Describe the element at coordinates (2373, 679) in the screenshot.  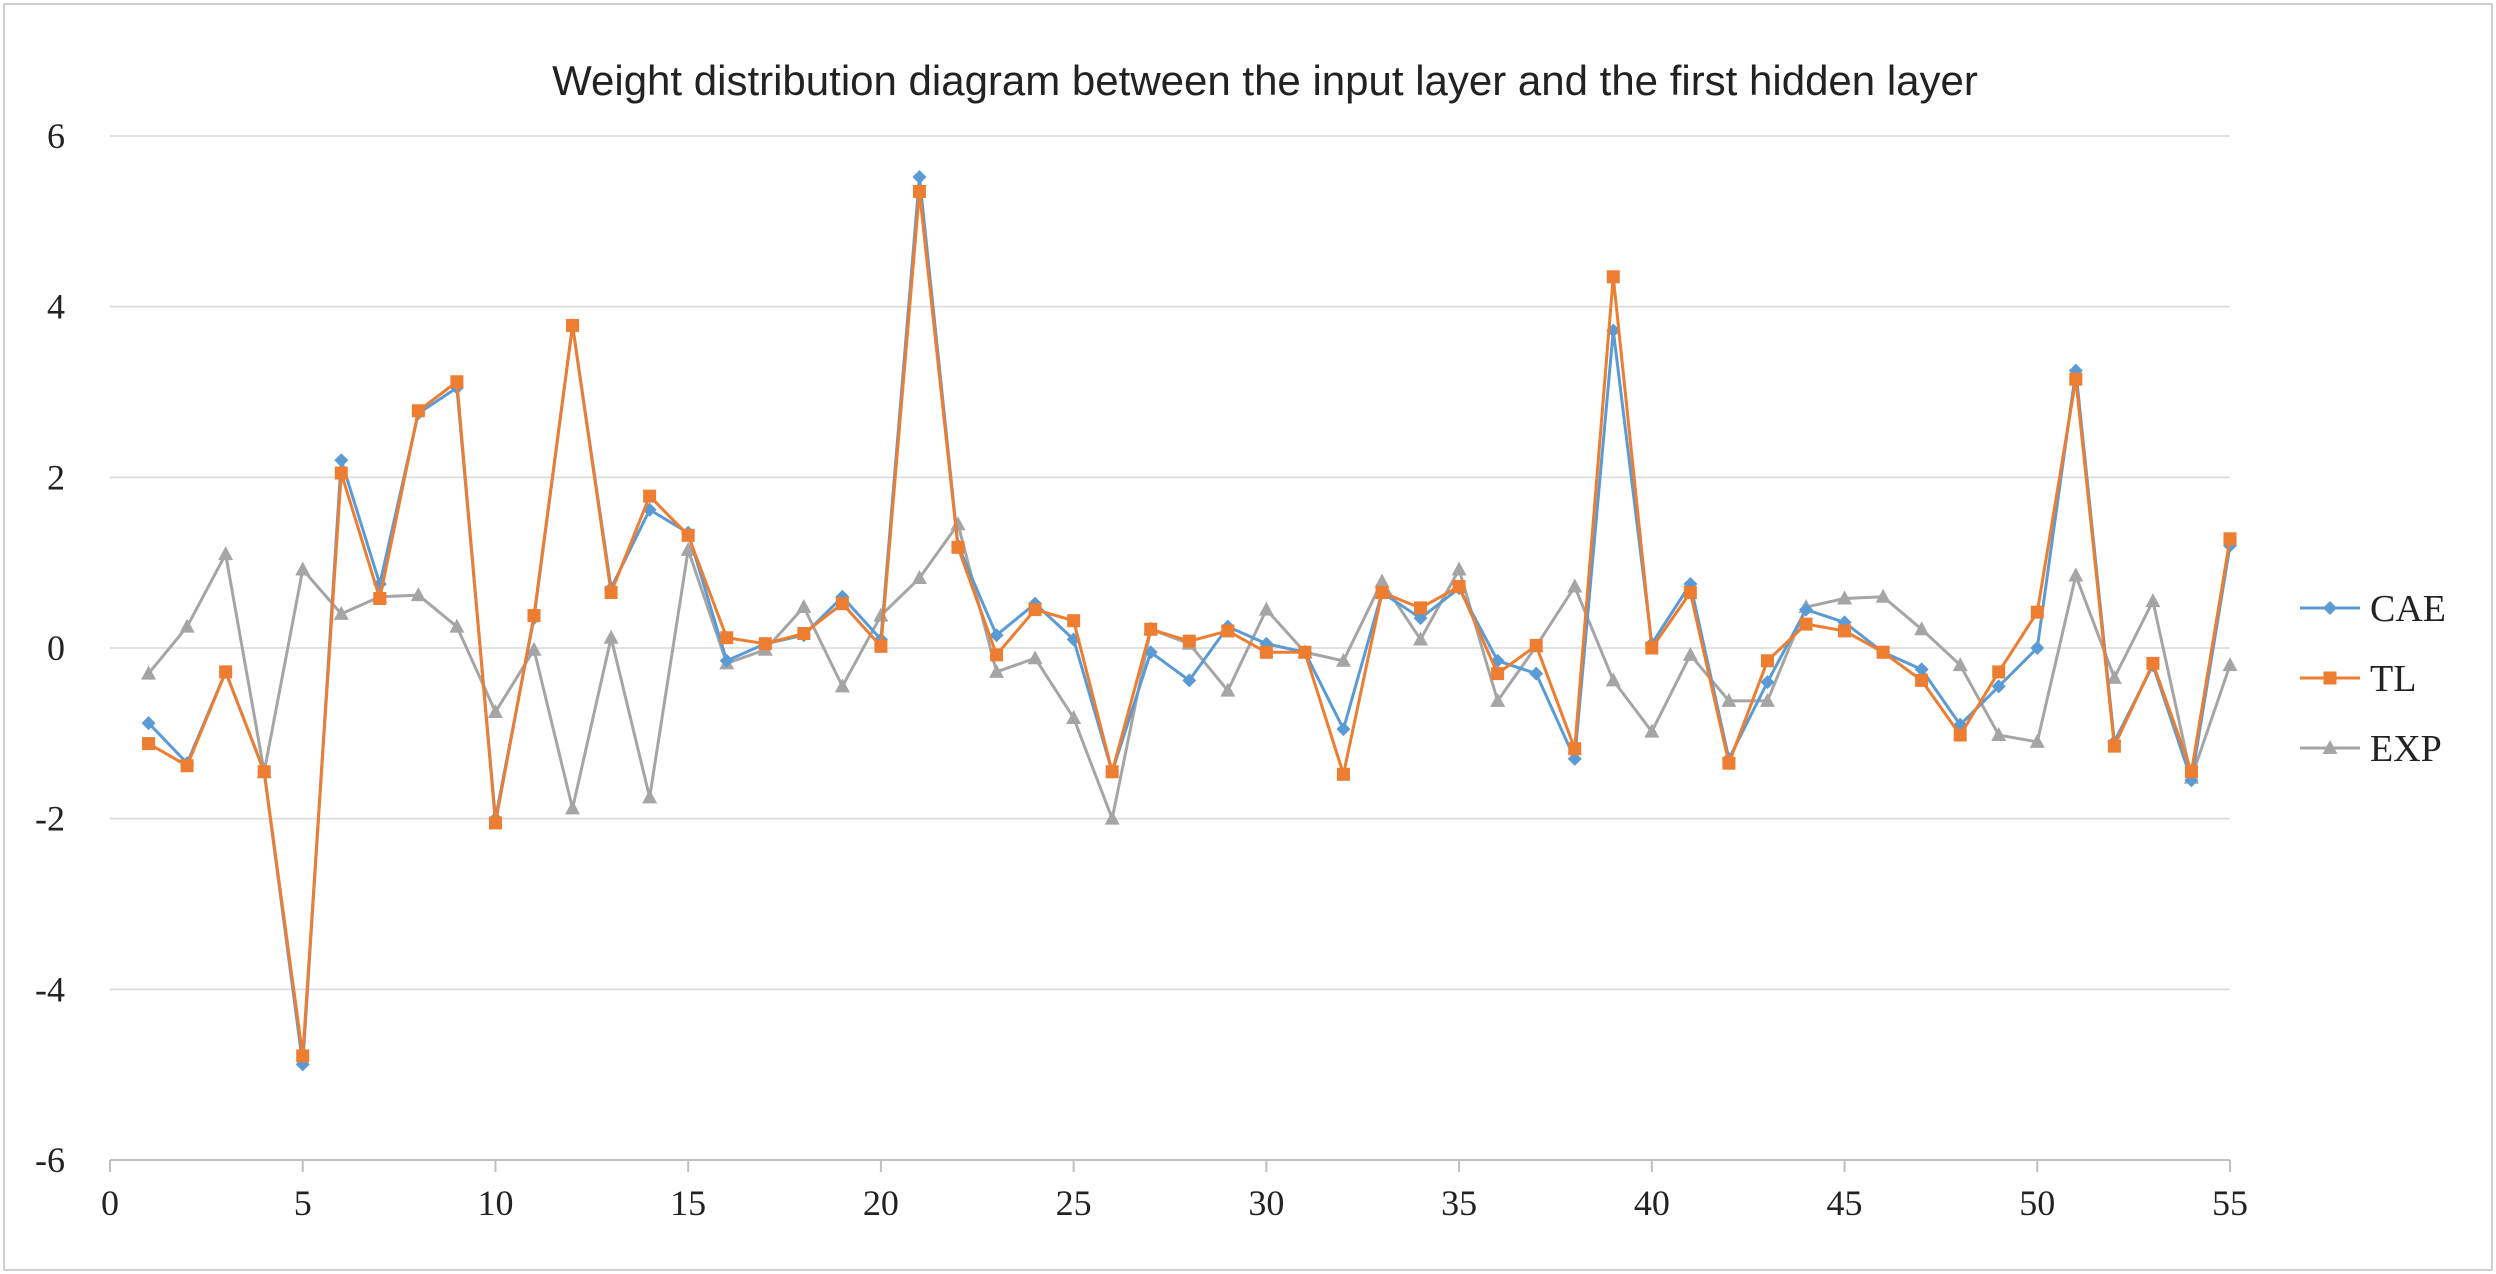
I see `legend: CAE TL EXP` at that location.